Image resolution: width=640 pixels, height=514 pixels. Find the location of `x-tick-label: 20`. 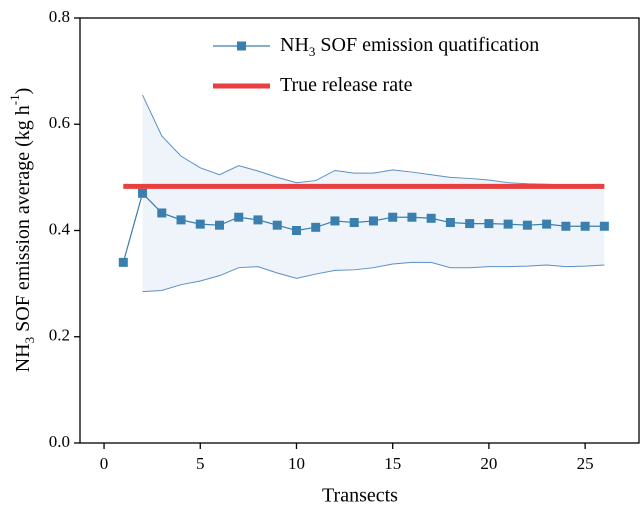

x-tick-label: 20 is located at coordinates (488, 463).